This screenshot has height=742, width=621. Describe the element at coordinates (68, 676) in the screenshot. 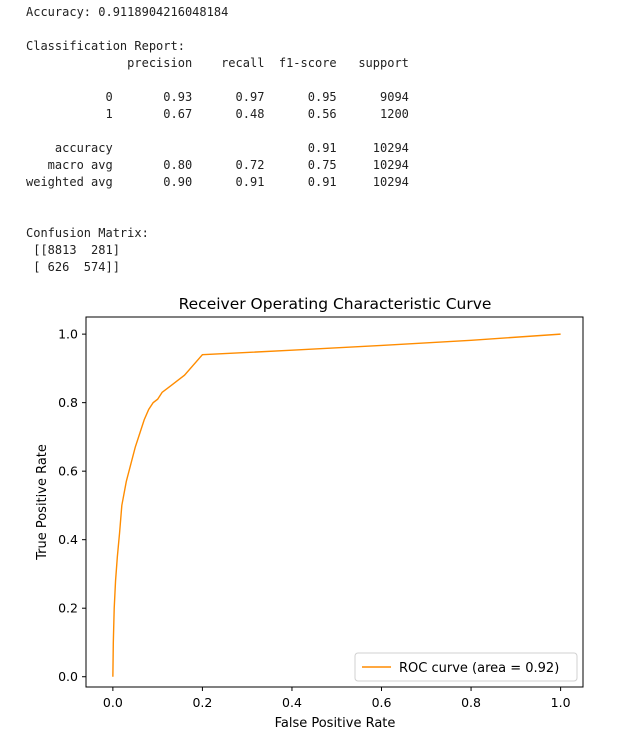

I see `y-tick-label: 0.0` at that location.